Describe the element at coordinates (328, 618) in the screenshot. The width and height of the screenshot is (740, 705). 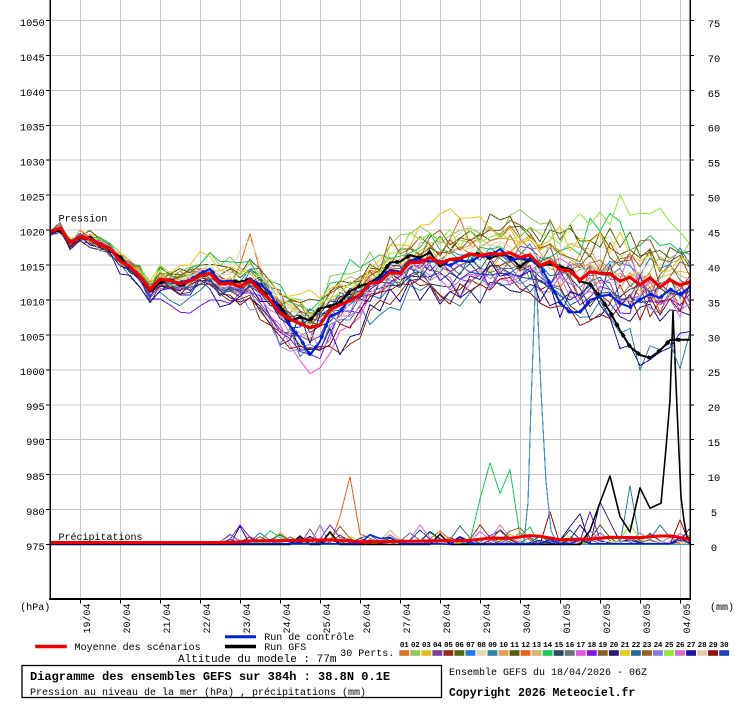
I see `svg-text: 25/04` at that location.